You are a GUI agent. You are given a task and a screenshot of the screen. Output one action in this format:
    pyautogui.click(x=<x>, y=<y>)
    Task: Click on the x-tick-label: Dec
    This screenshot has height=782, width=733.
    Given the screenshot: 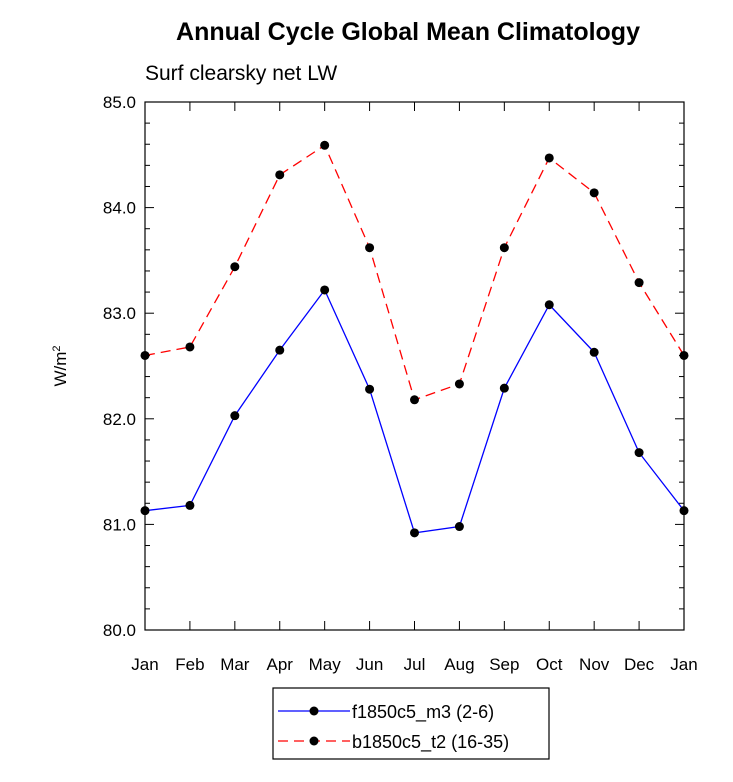 What is the action you would take?
    pyautogui.click(x=639, y=664)
    